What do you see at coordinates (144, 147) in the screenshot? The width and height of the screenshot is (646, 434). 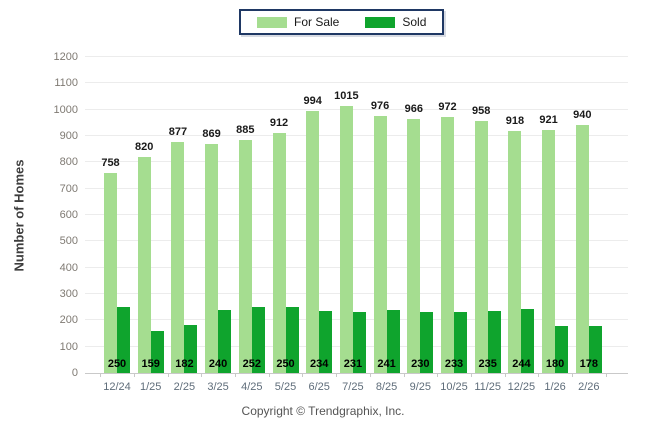 I see `for-sale-value-label: 820` at bounding box center [144, 147].